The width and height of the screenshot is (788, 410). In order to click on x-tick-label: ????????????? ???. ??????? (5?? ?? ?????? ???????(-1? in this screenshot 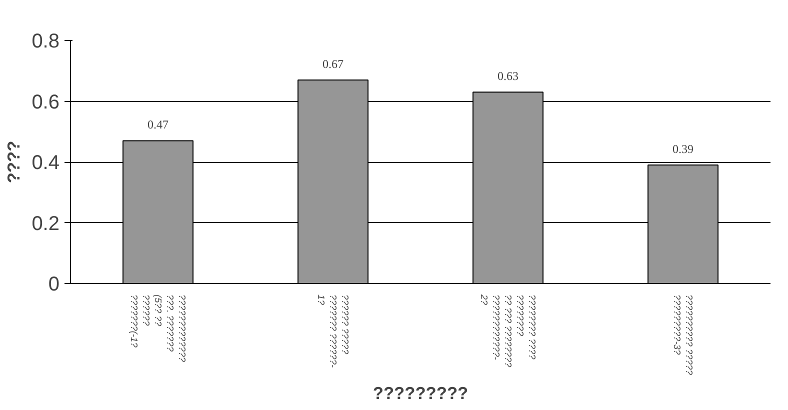, I will do `click(158, 328)`.